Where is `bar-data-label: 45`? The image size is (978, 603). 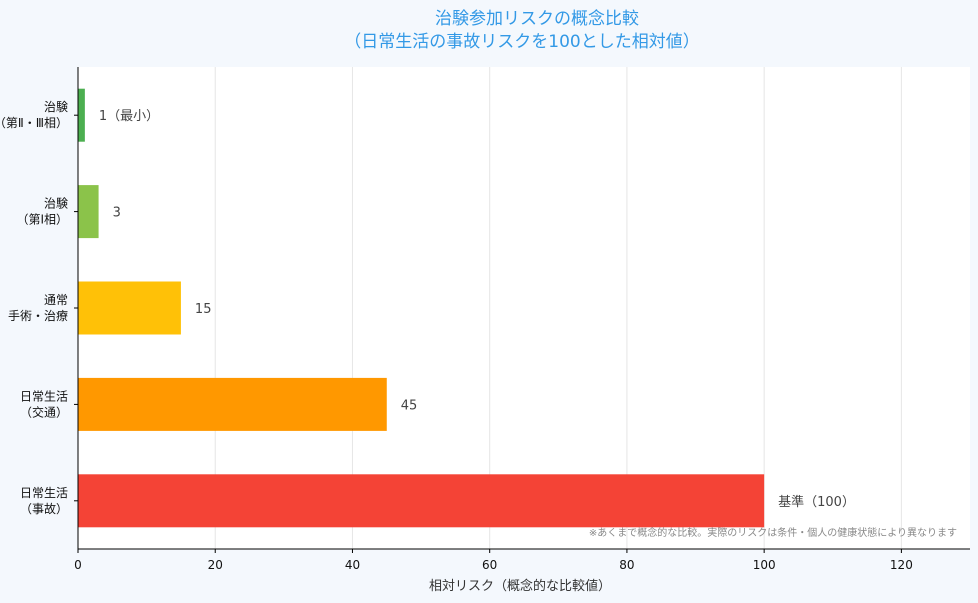 bar-data-label: 45 is located at coordinates (409, 405).